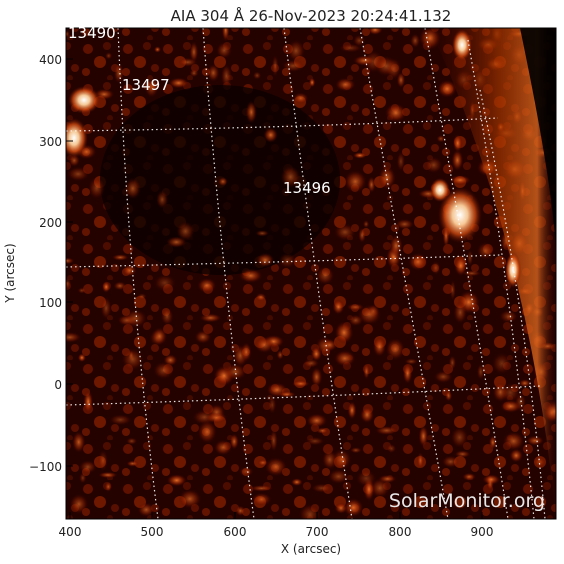  What do you see at coordinates (307, 188) in the screenshot?
I see `active-region-label: 13496` at bounding box center [307, 188].